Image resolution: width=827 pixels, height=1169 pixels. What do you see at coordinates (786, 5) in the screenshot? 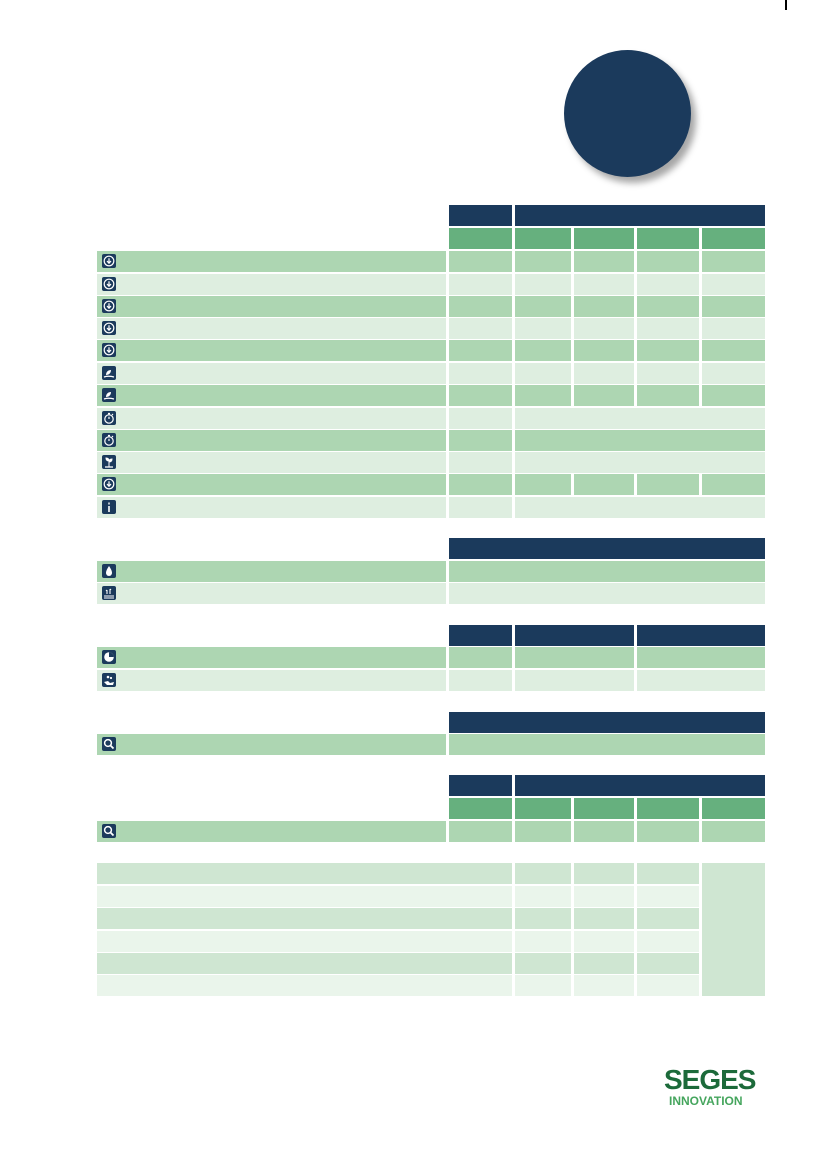
I see `page-edge-mark` at bounding box center [786, 5].